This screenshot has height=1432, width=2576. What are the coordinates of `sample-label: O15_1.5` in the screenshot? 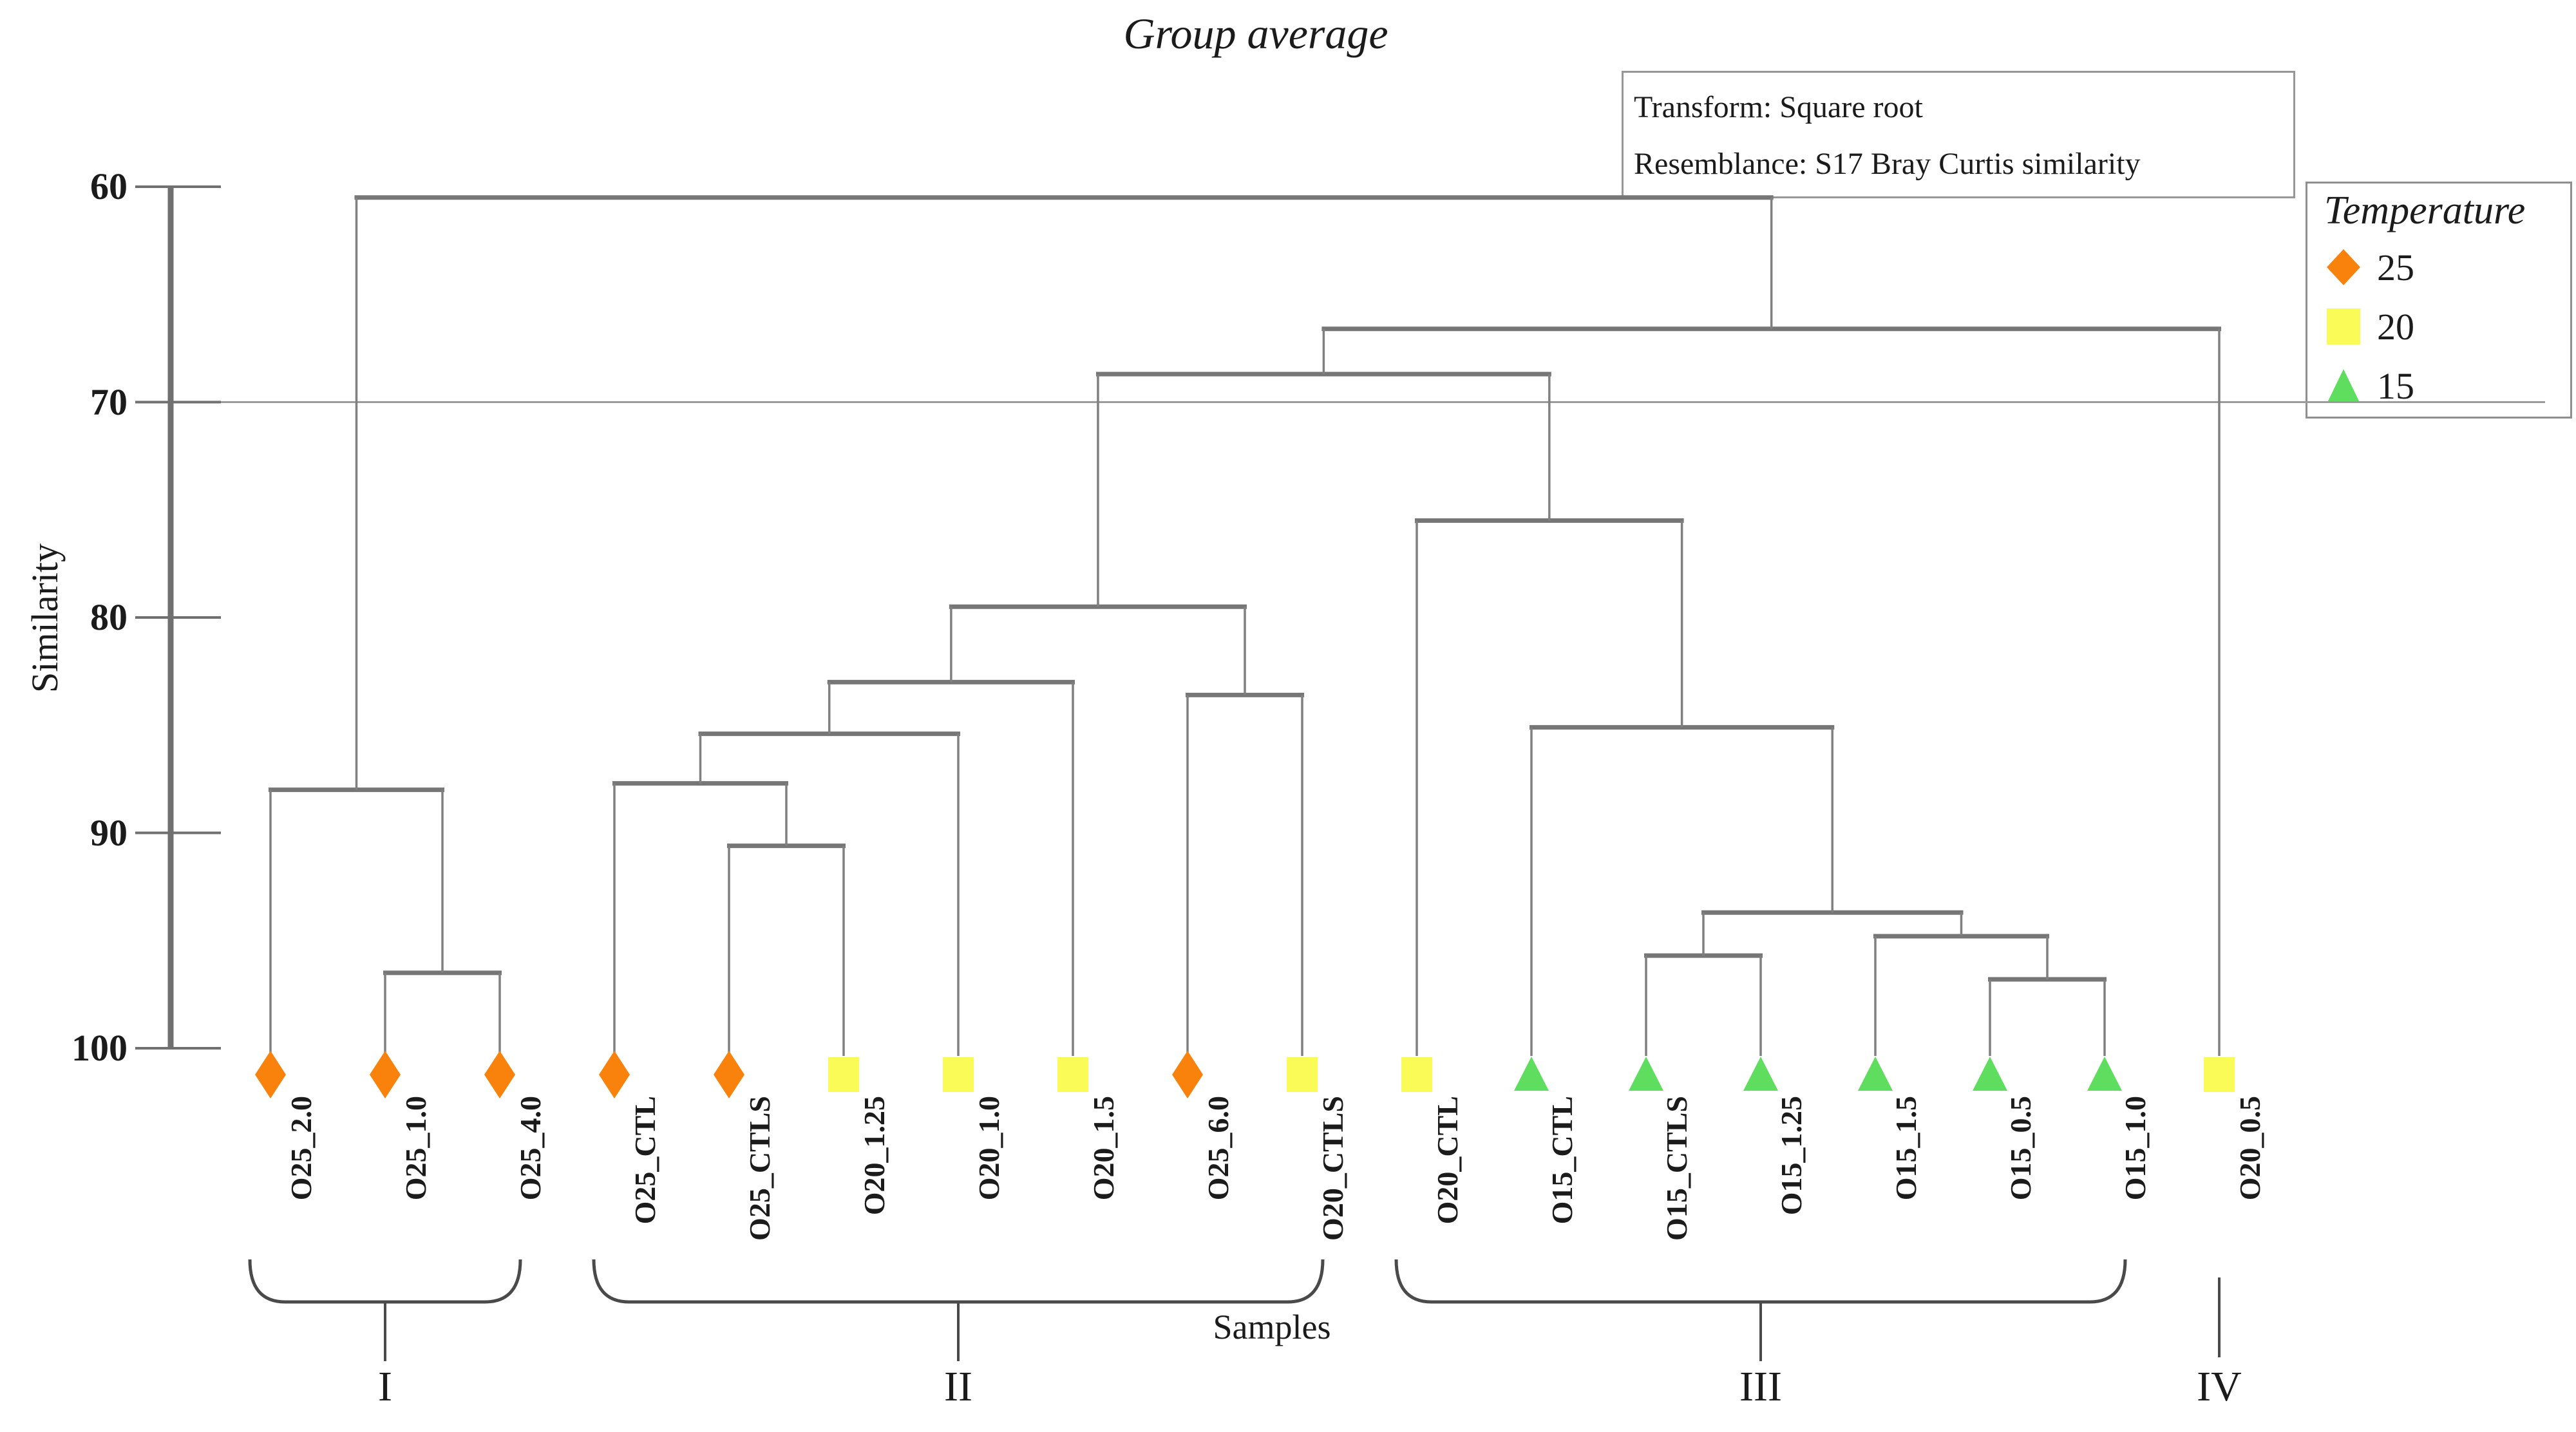 It's located at (1905, 1148).